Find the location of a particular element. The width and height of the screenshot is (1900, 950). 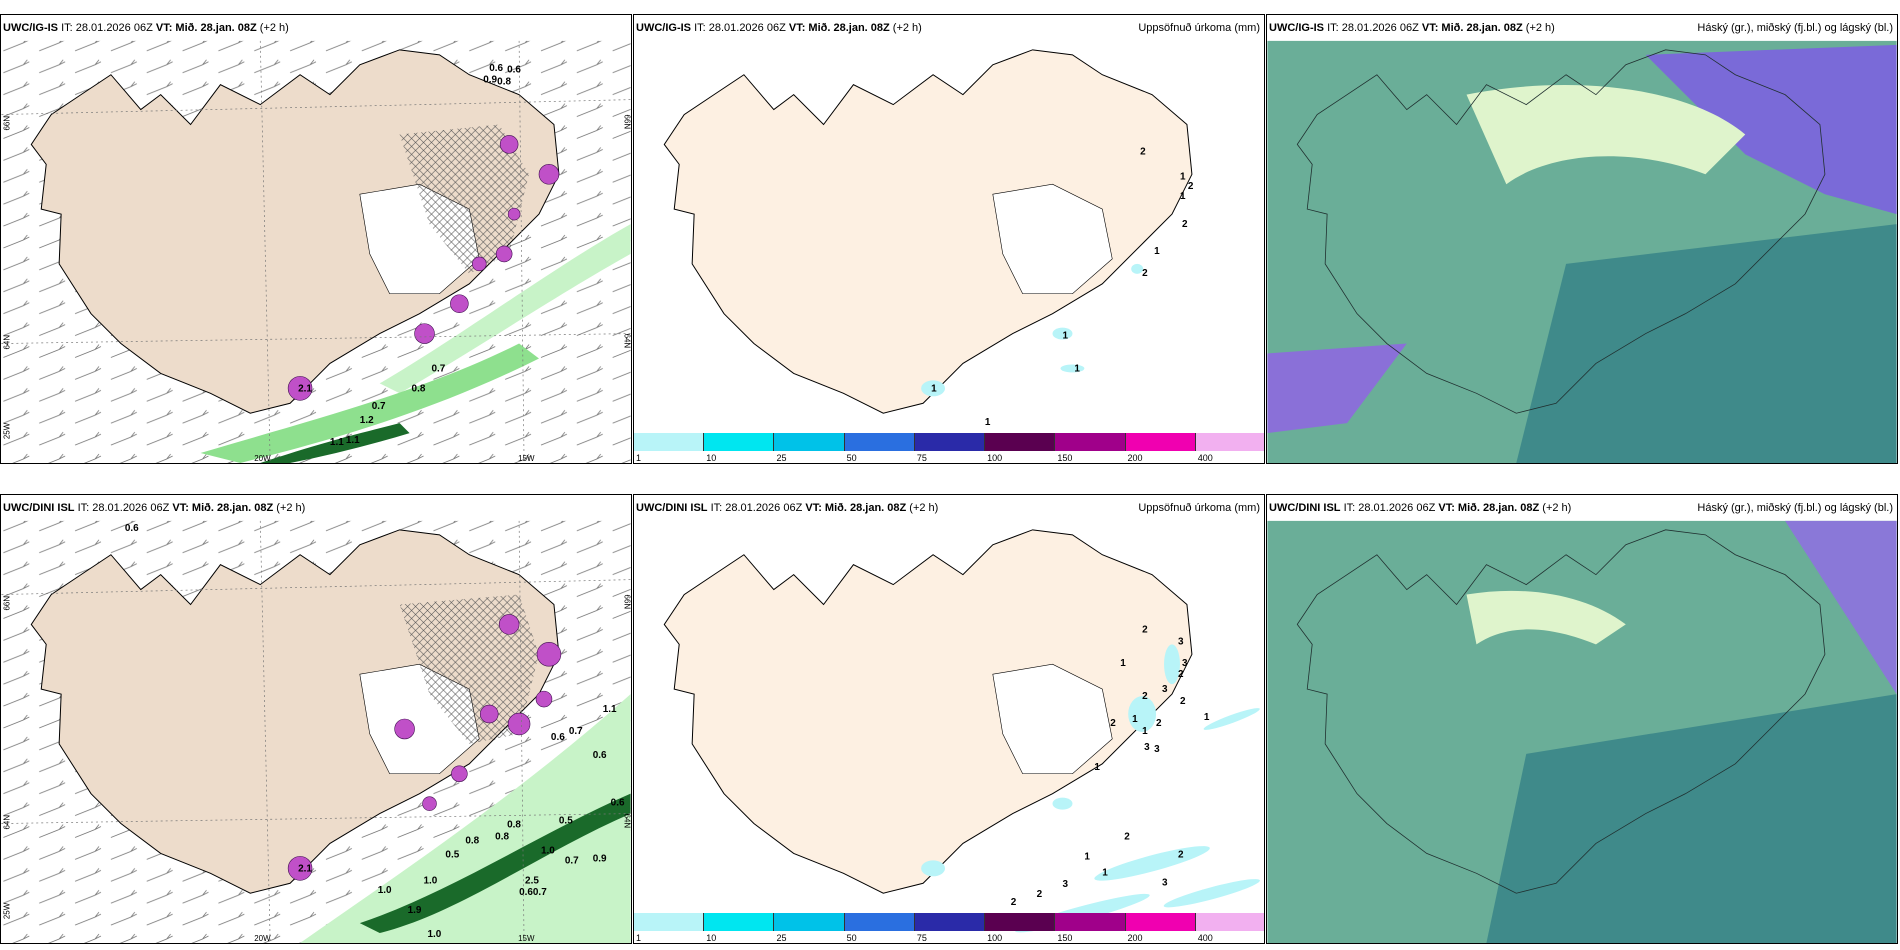

gust-band-strong is located at coordinates (495, 863).